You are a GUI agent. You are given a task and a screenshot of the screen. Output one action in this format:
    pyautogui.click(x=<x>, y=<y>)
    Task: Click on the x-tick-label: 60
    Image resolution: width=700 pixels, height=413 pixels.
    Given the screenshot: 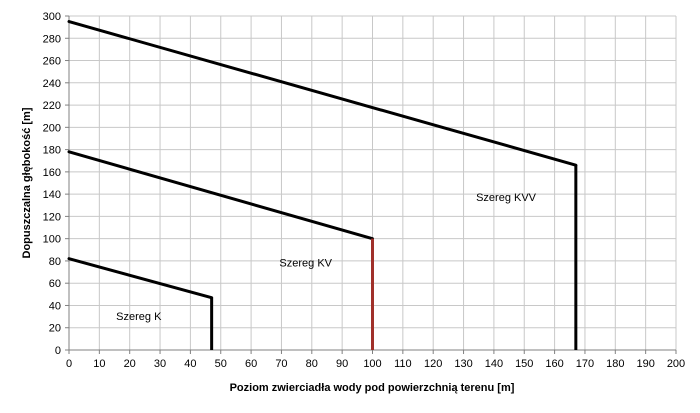 What is the action you would take?
    pyautogui.click(x=251, y=364)
    